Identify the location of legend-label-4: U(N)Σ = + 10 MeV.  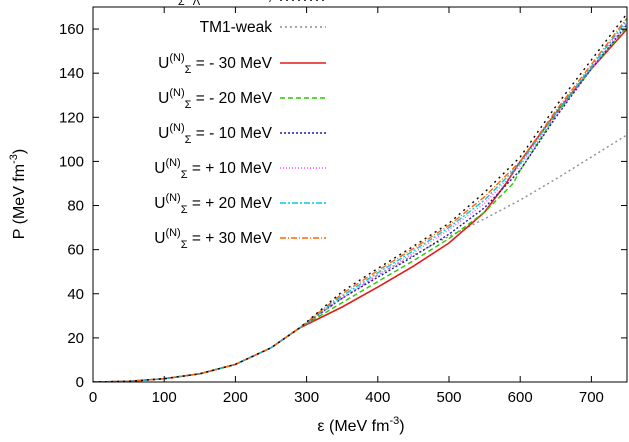
(213, 169).